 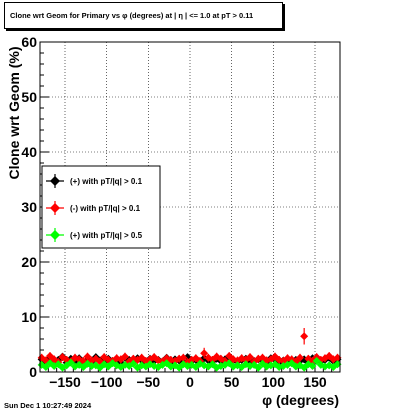 I want to click on x-tick-label: −50, so click(x=148, y=382).